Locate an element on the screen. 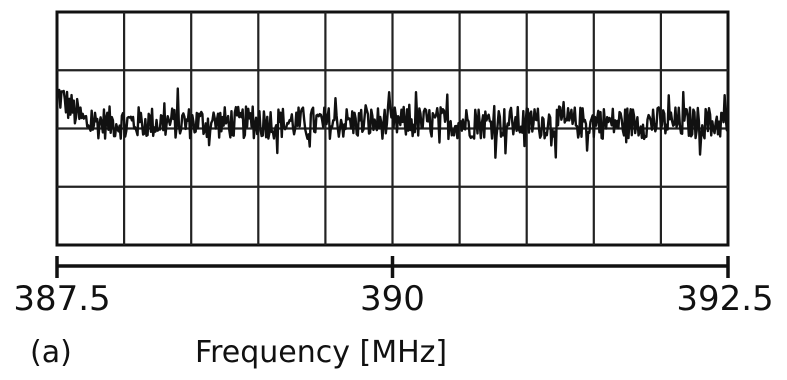  x-axis-label: Frequency [MHz] is located at coordinates (321, 352).